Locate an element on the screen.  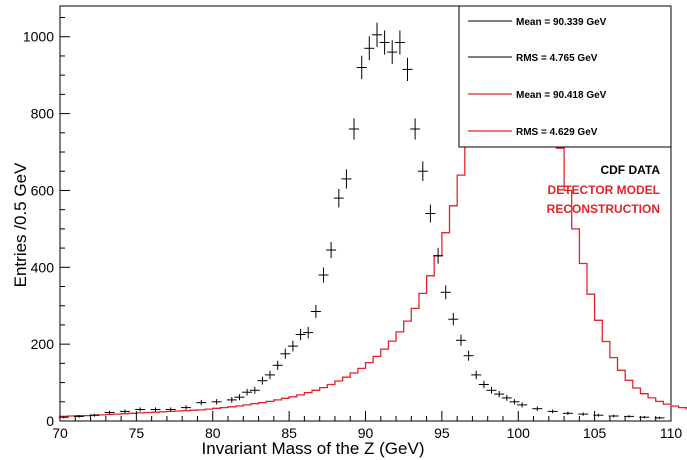
x-tick-label: 85 is located at coordinates (289, 433).